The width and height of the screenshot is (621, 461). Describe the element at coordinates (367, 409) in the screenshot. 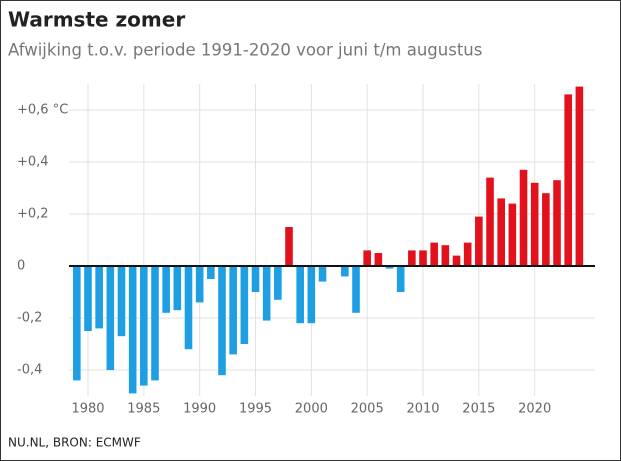

I see `x-tick-label: 2005` at that location.